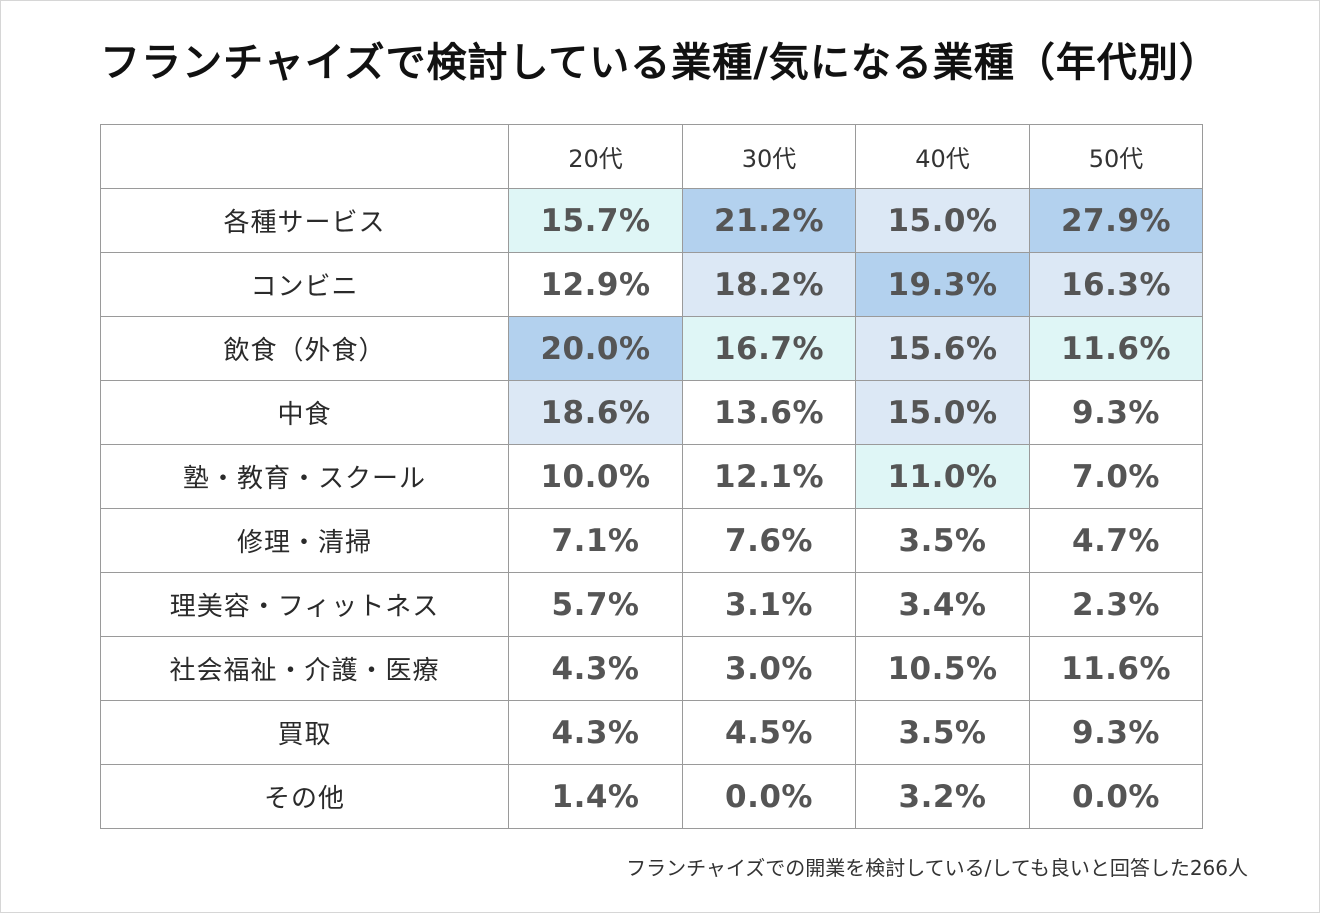 This screenshot has height=913, width=1320. I want to click on table-row: 買取 4.3% 4.5% 3.5% 9.3%, so click(651, 732).